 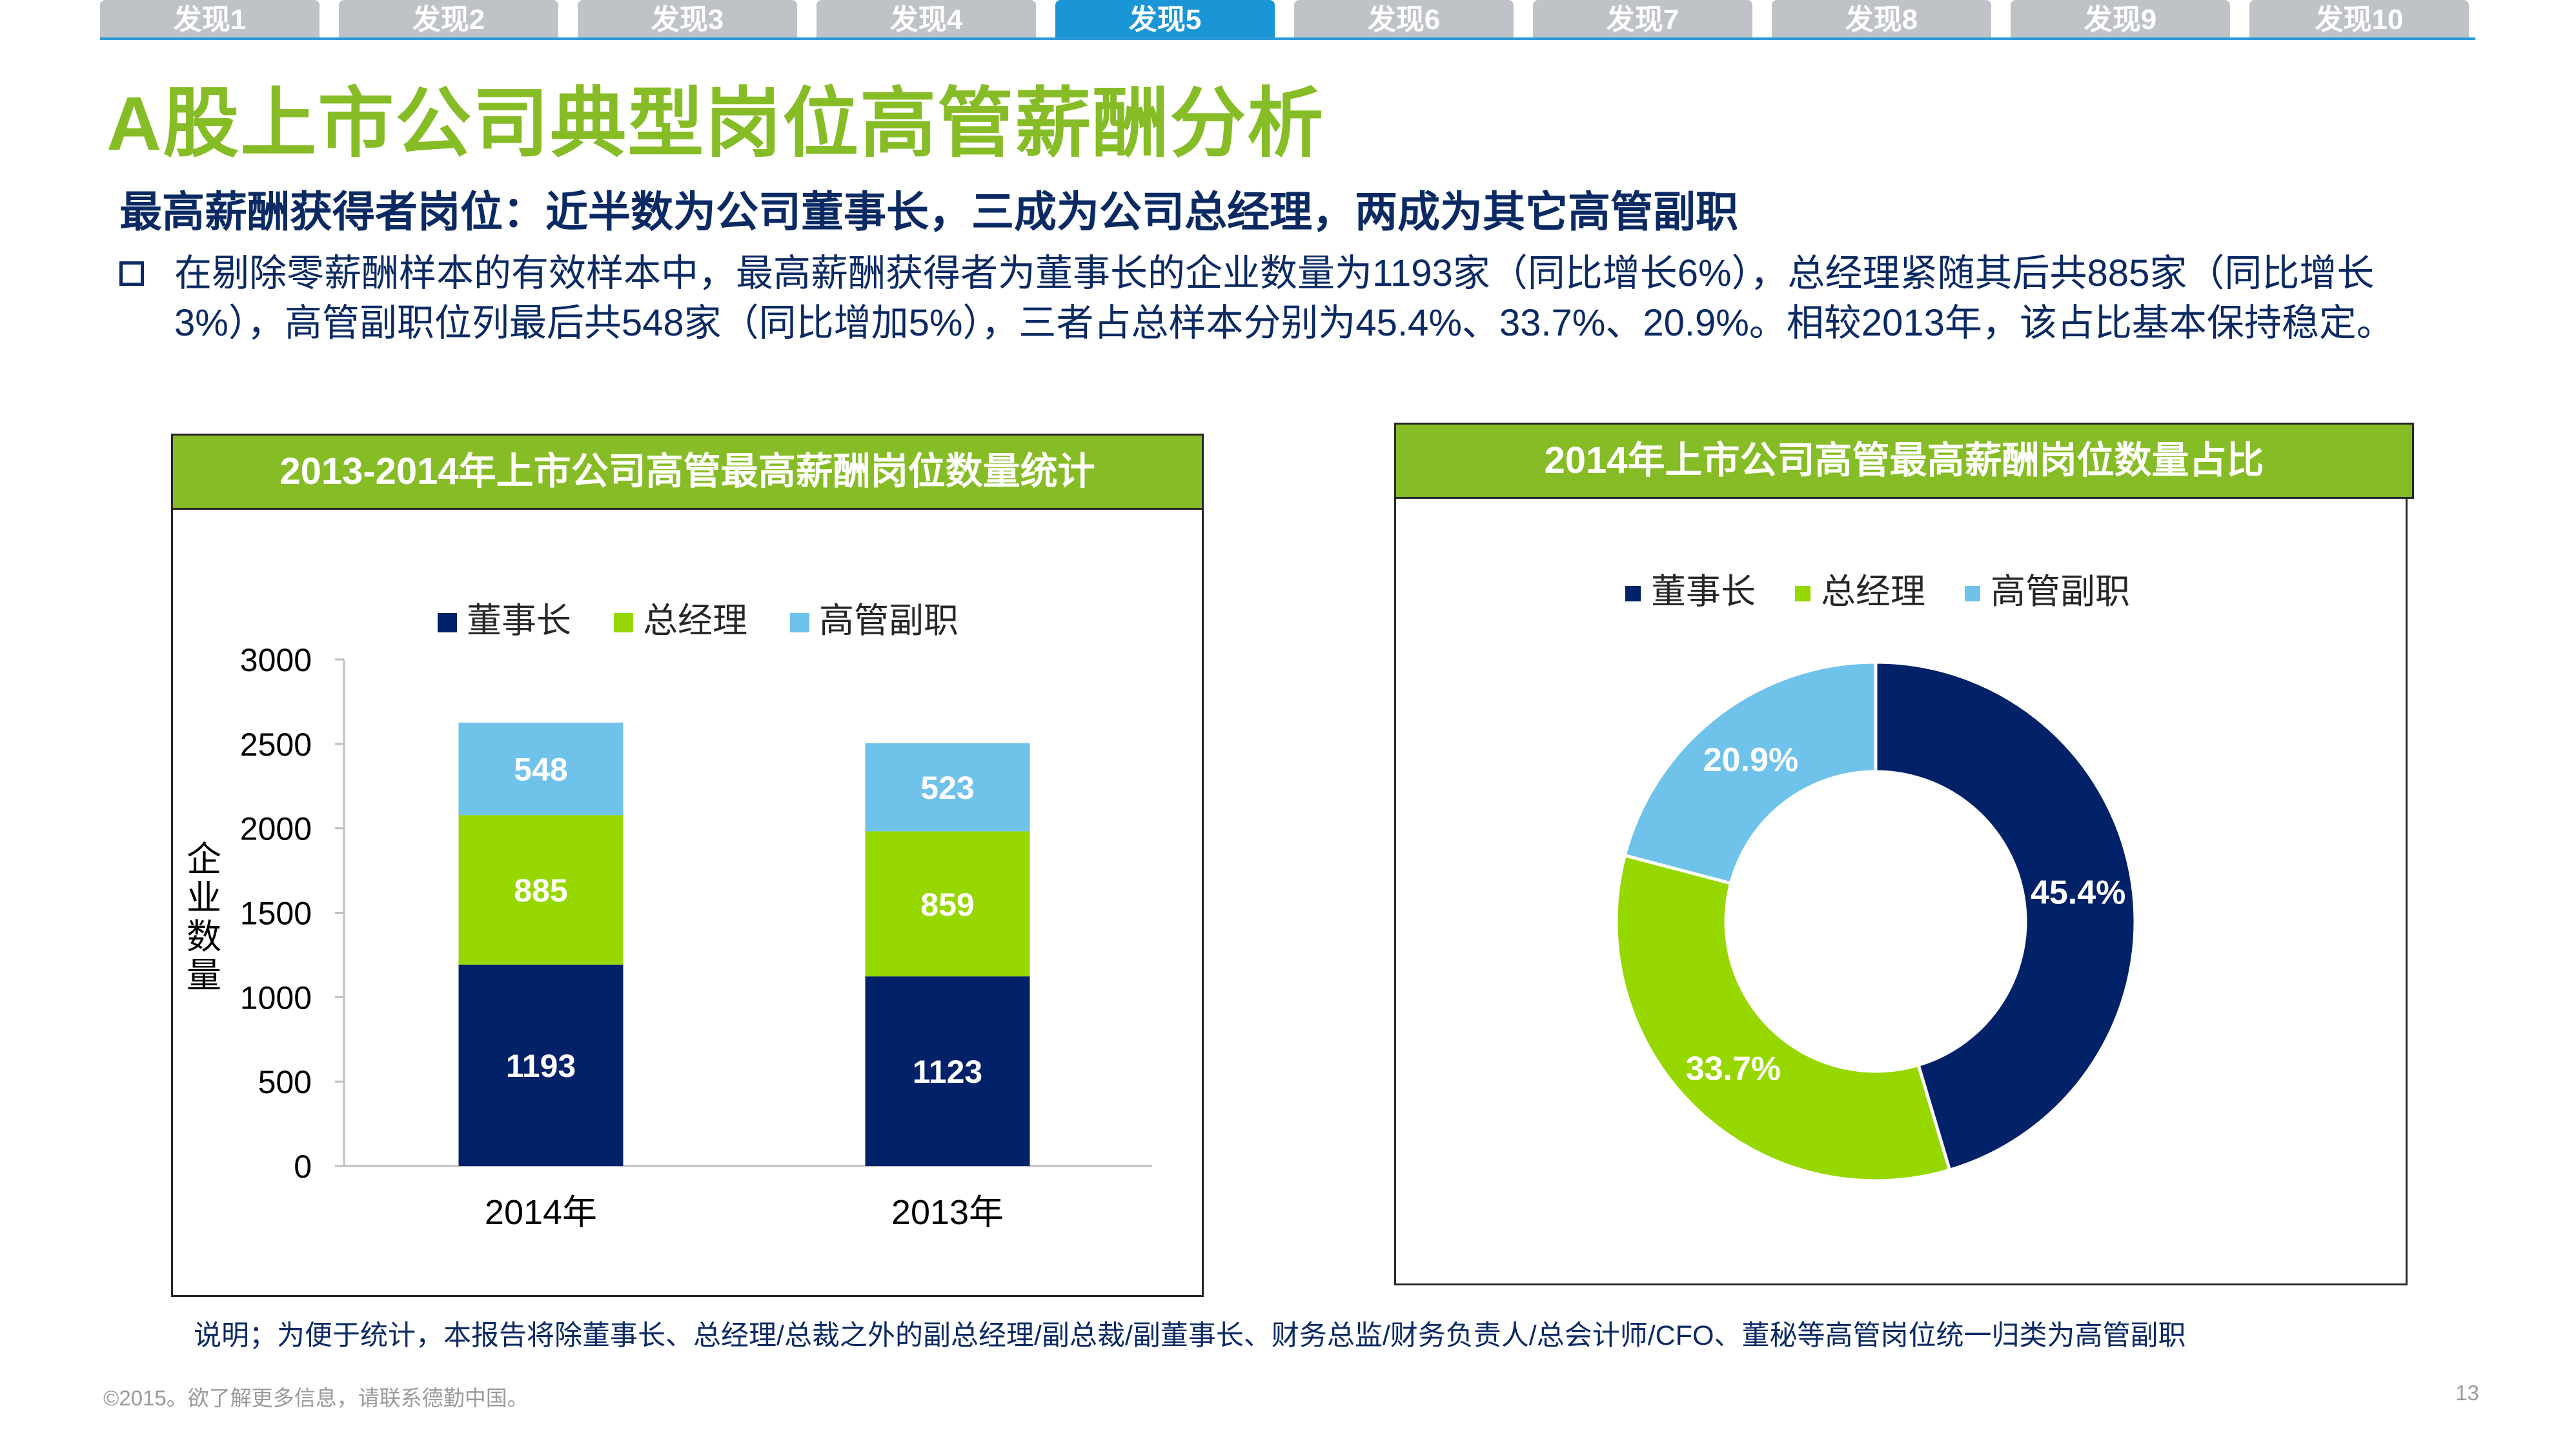 What do you see at coordinates (204, 937) in the screenshot?
I see `y-axis-label-char: 数` at bounding box center [204, 937].